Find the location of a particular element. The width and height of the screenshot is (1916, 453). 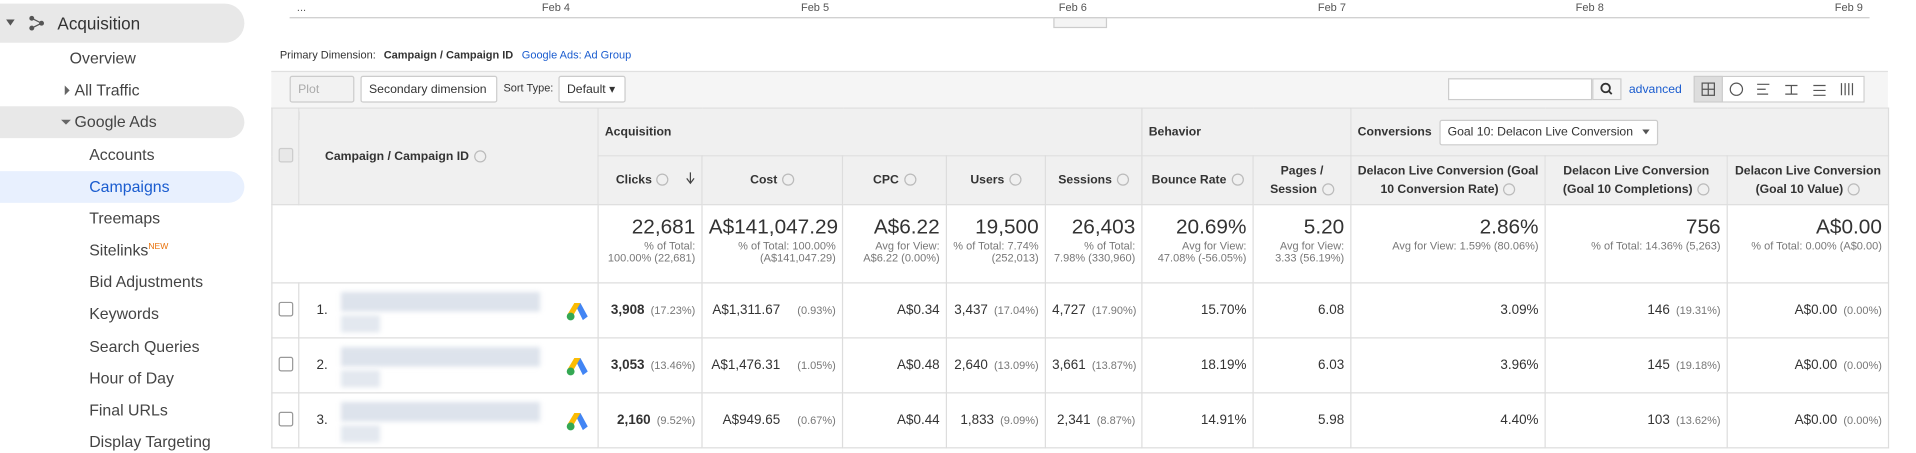

column-header-text: Clicks is located at coordinates (633, 180).